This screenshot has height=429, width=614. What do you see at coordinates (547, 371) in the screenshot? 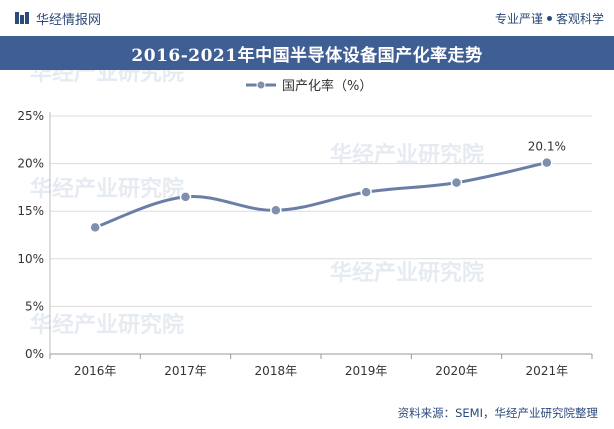
I see `x-tick-label: 2021年` at bounding box center [547, 371].